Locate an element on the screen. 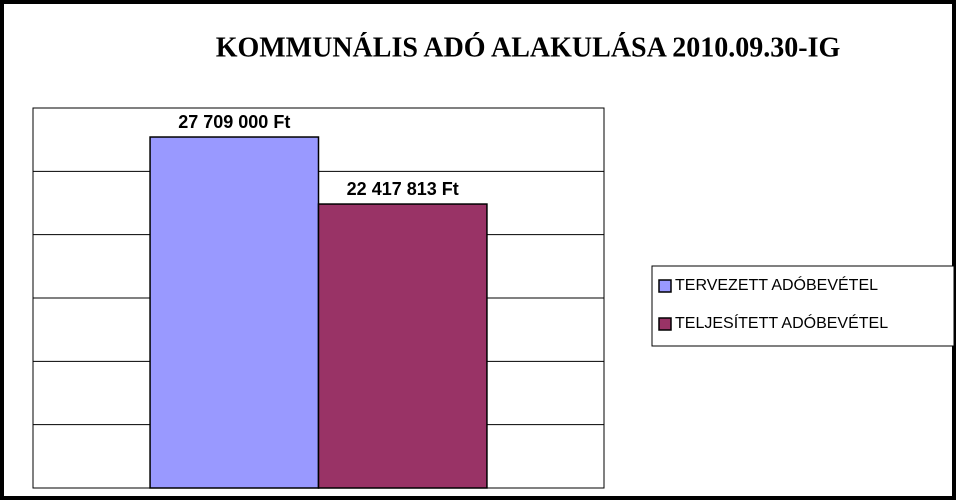  data-label: 27 709 000 Ft is located at coordinates (234, 122).